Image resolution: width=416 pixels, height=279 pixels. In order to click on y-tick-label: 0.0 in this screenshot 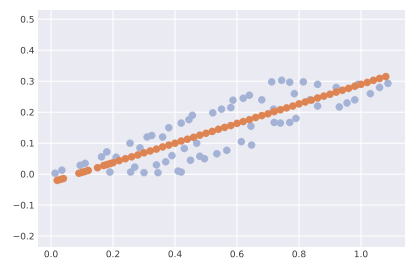, I will do `click(27, 174)`.